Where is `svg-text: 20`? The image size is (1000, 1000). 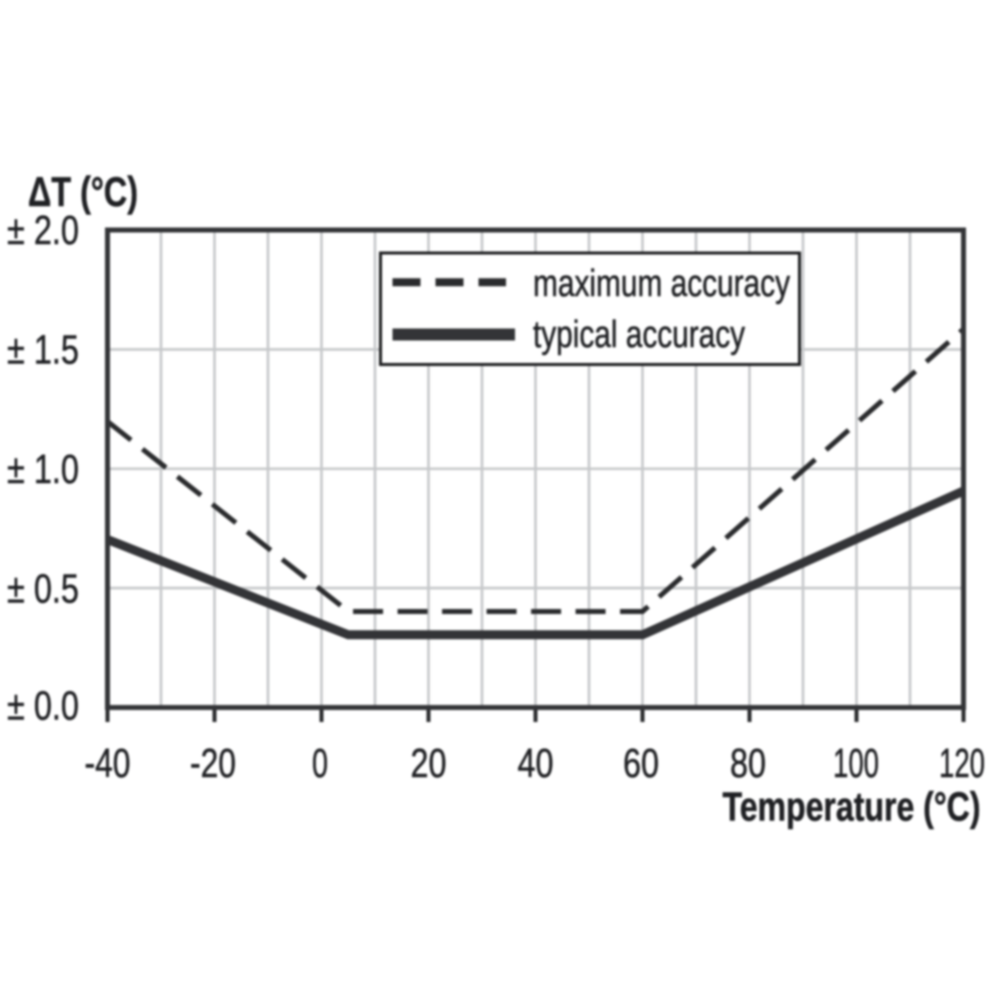 svg-text: 20 is located at coordinates (429, 763).